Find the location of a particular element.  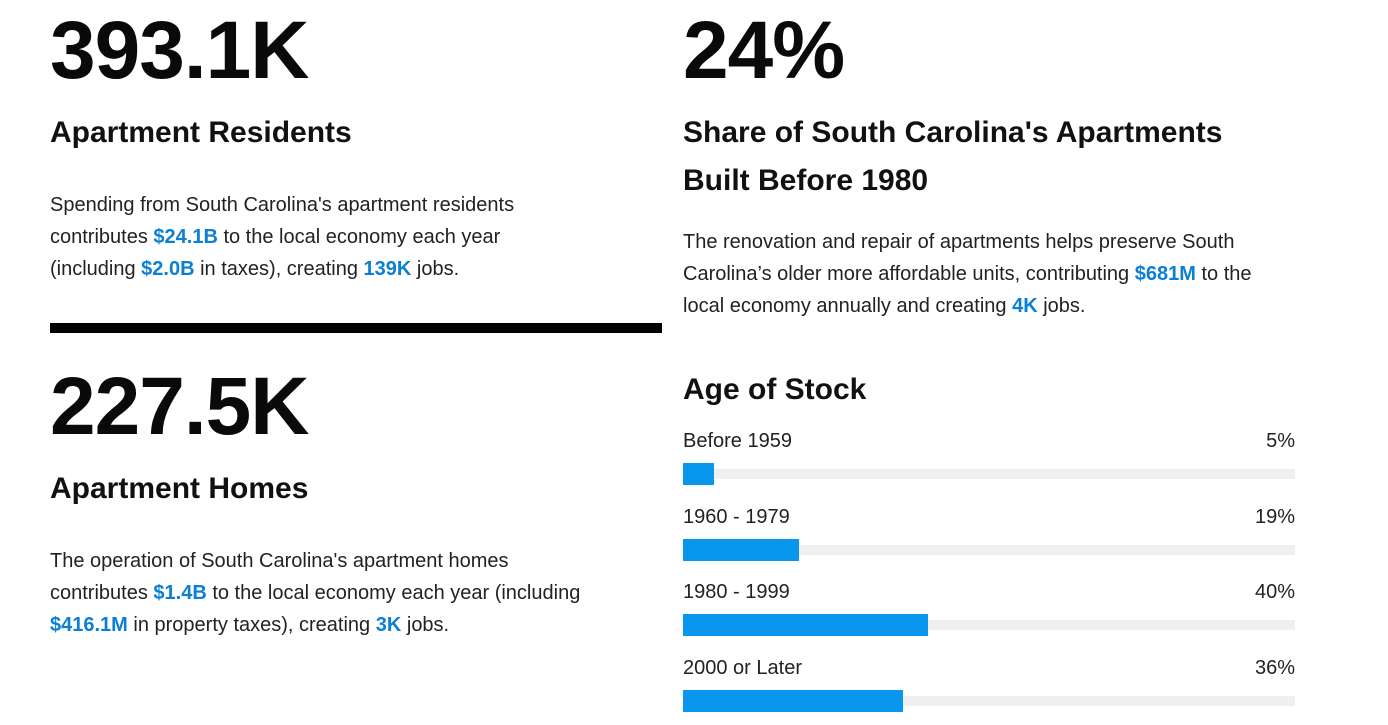

residents-title: Apartment Residents is located at coordinates (201, 132).